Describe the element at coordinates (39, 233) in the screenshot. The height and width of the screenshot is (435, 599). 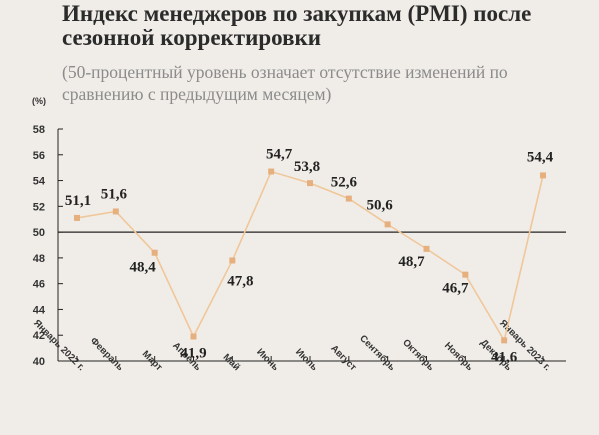
I see `y-tick-label: 50` at that location.